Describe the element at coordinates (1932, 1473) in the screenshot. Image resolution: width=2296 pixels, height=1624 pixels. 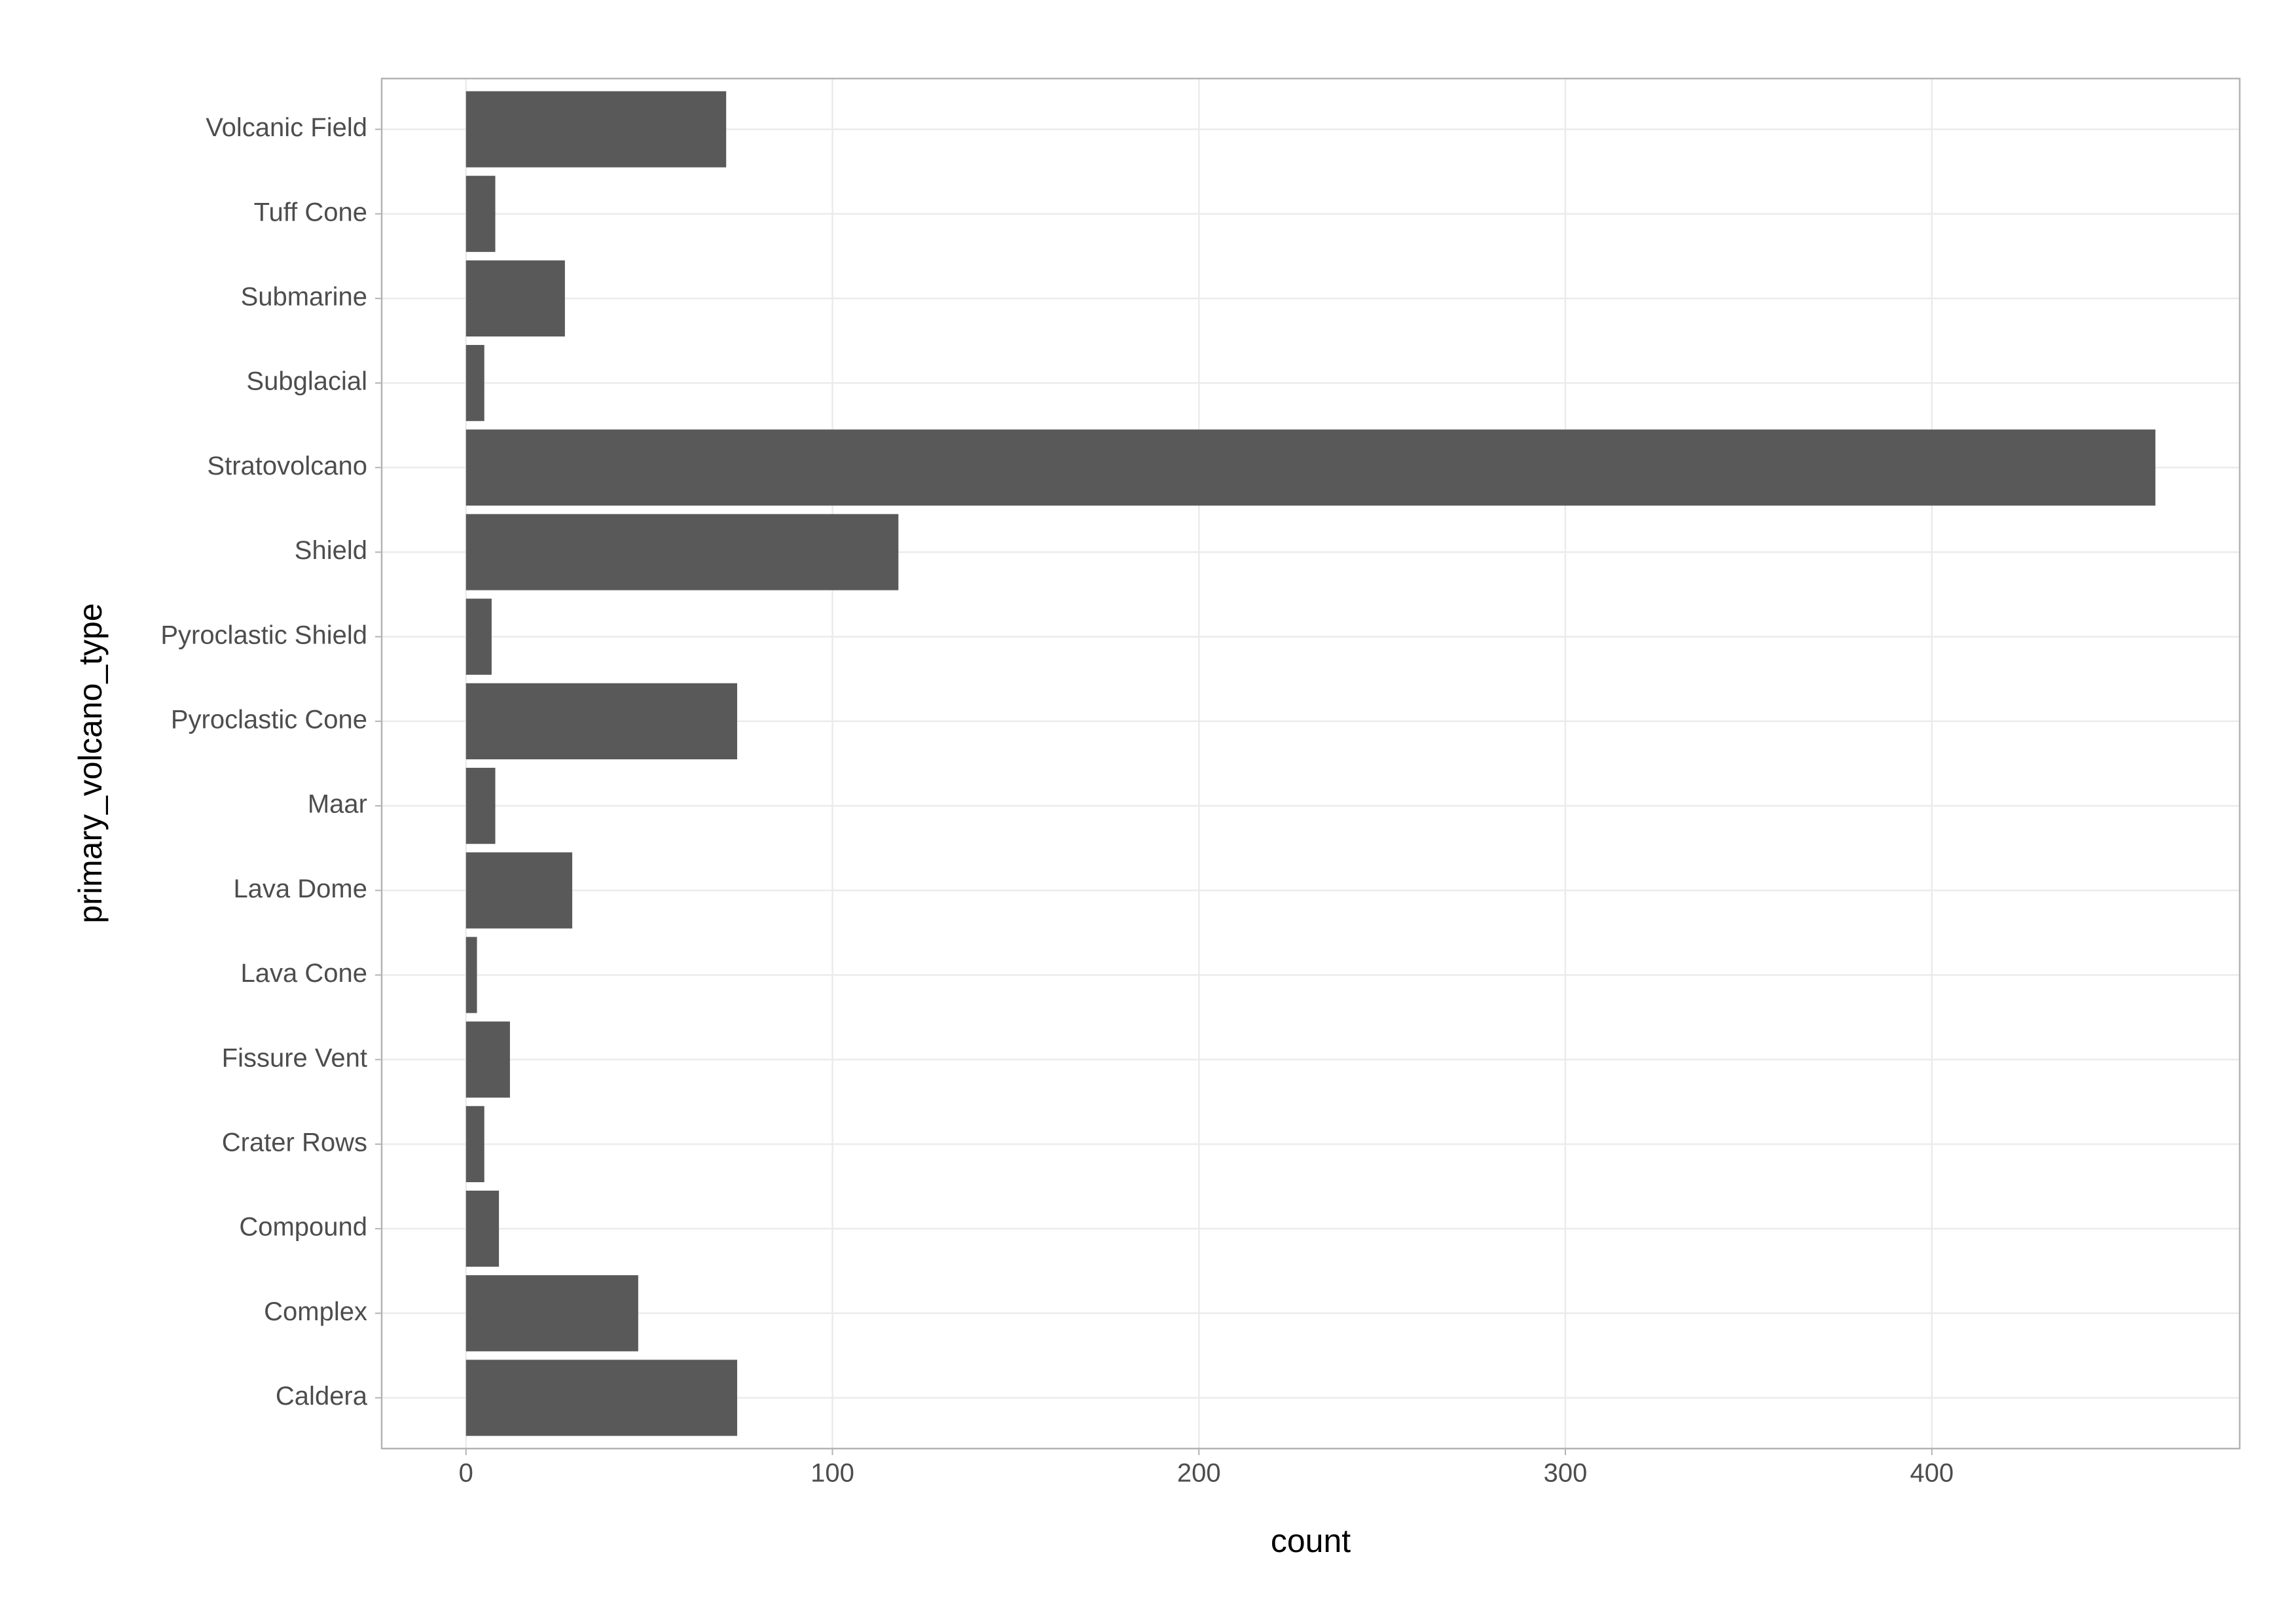
I see `x-tick-label: 400` at that location.